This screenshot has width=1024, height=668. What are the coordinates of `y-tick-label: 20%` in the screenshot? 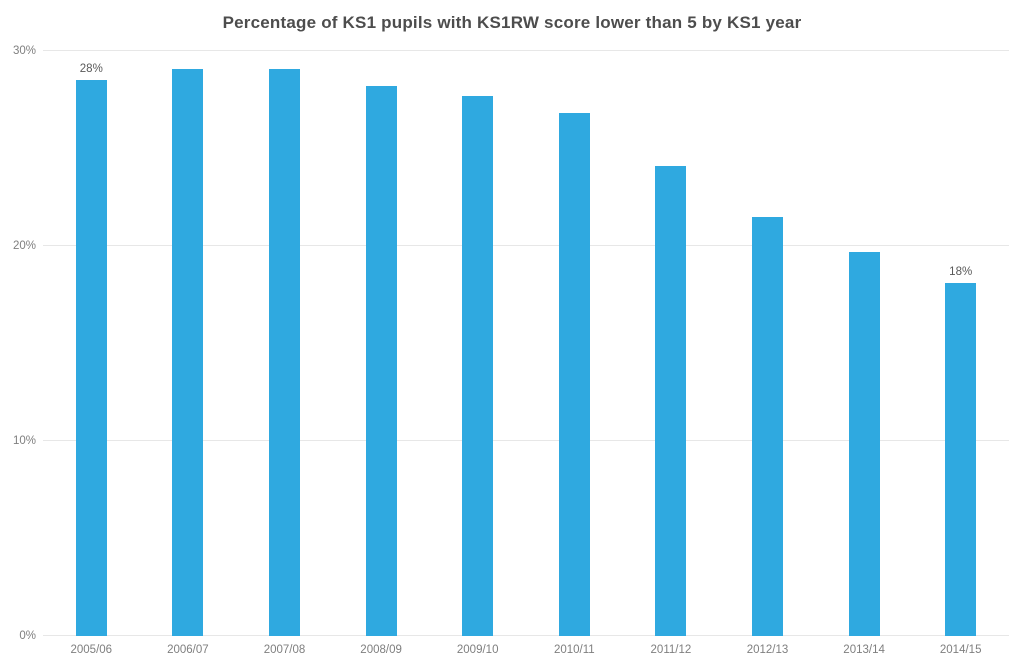 It's located at (24, 246).